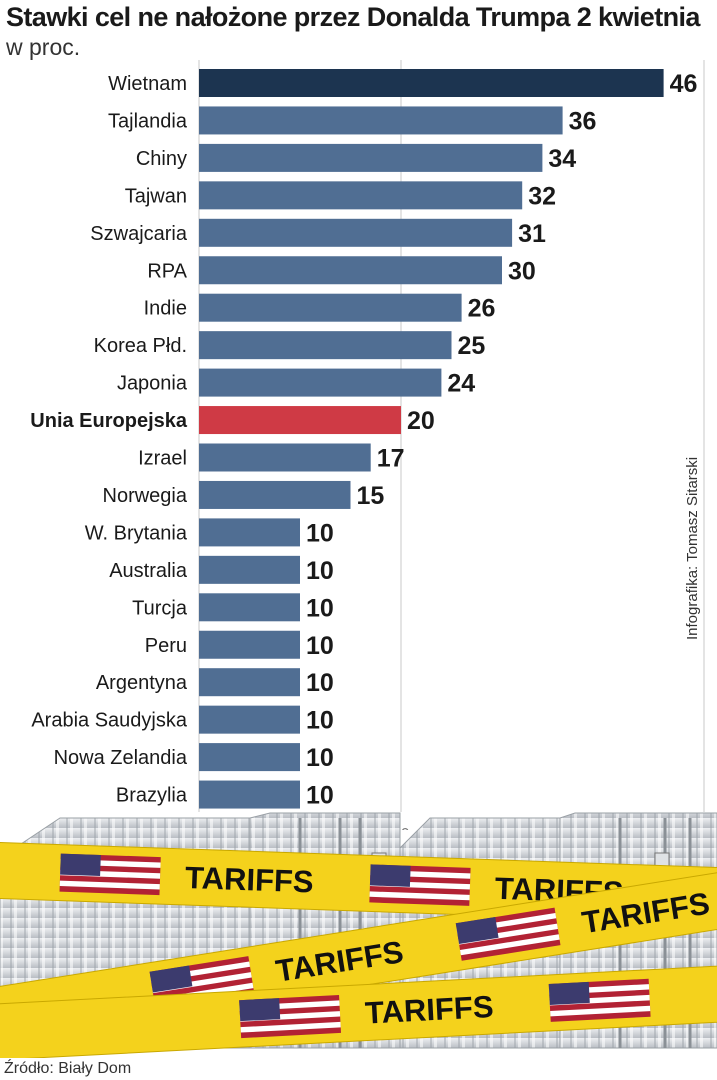 This screenshot has width=717, height=1080. Describe the element at coordinates (139, 234) in the screenshot. I see `category-label: Szwajcaria` at that location.